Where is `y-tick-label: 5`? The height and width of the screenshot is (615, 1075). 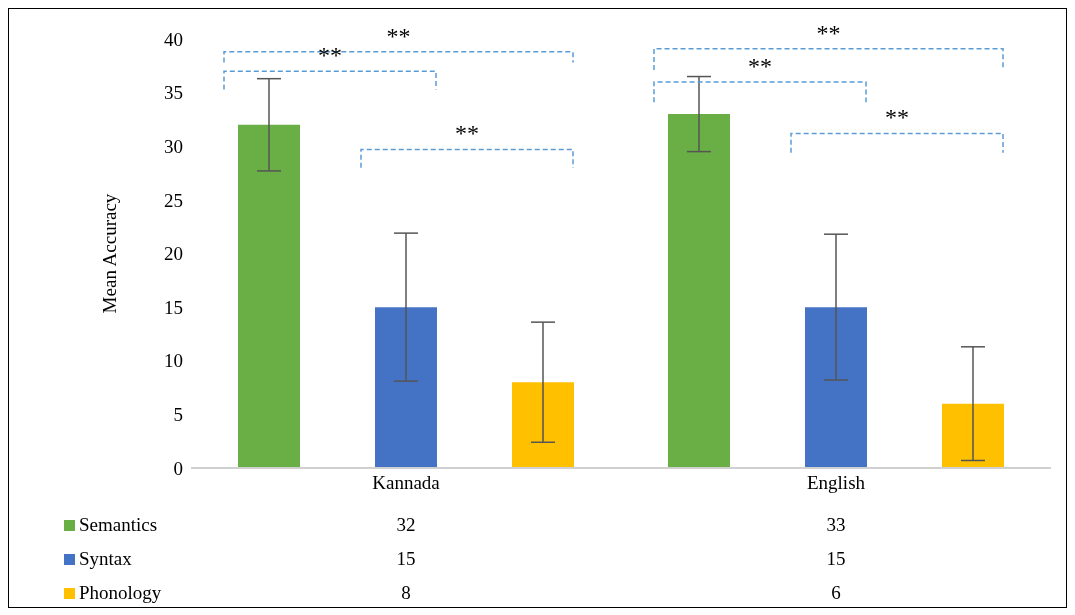
y-tick-label: 5 is located at coordinates (178, 415).